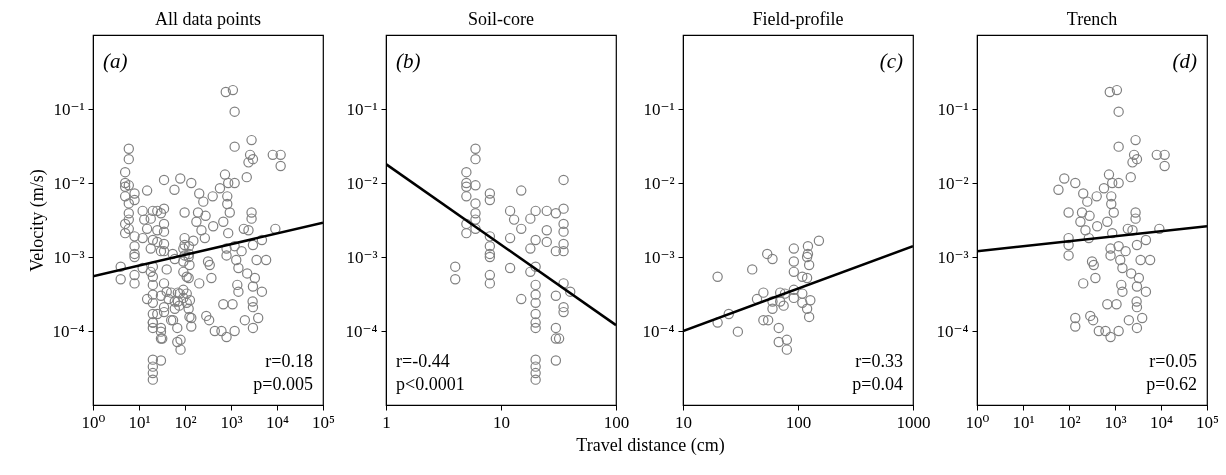  What do you see at coordinates (1184, 61) in the screenshot?
I see `annotation: (d)` at bounding box center [1184, 61].